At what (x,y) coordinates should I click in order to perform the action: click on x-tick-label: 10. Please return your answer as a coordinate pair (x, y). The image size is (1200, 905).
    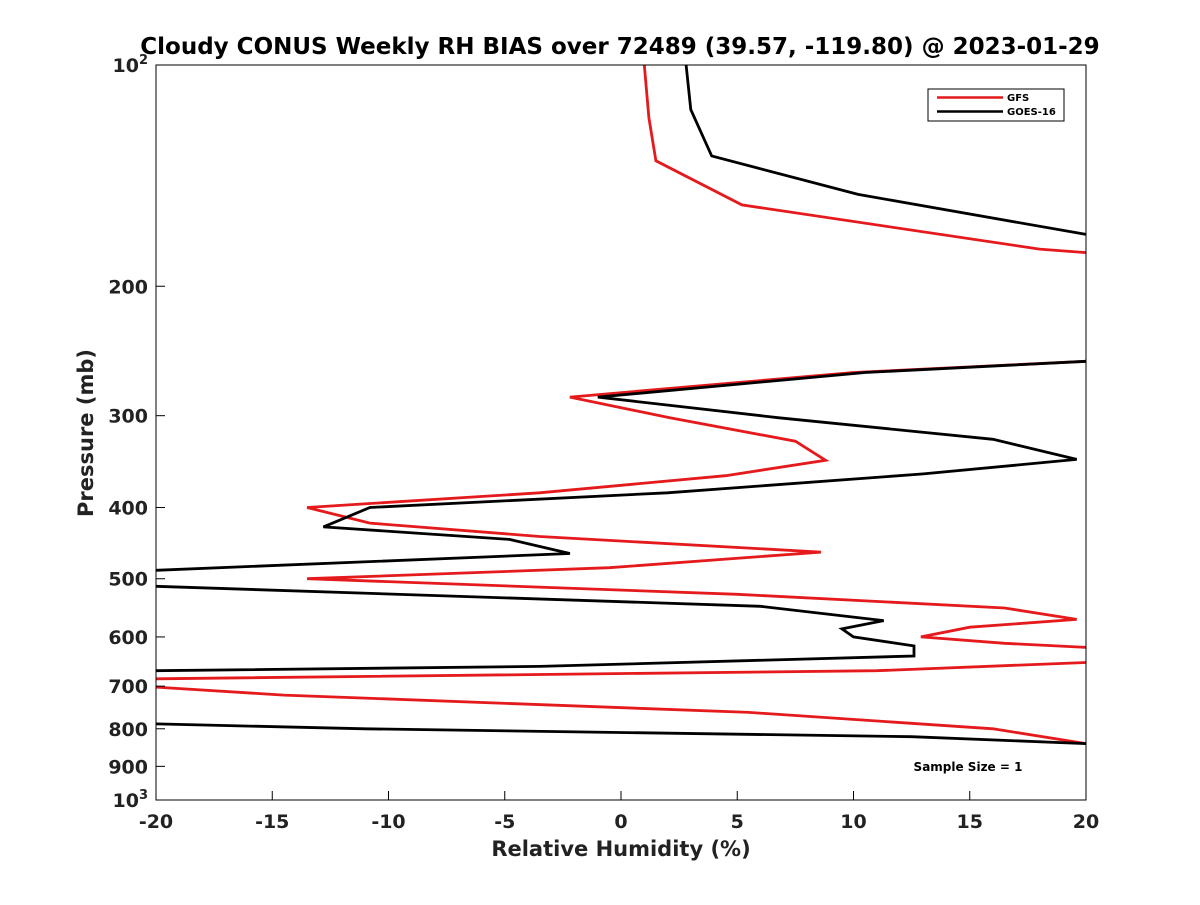
    Looking at the image, I should click on (853, 822).